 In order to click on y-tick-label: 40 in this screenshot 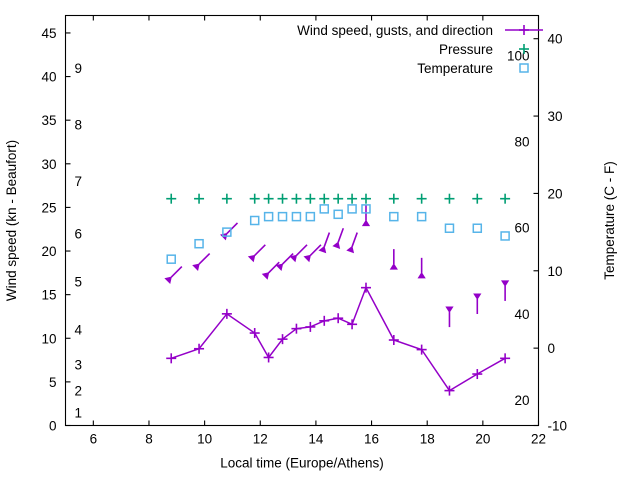, I will do `click(48, 77)`.